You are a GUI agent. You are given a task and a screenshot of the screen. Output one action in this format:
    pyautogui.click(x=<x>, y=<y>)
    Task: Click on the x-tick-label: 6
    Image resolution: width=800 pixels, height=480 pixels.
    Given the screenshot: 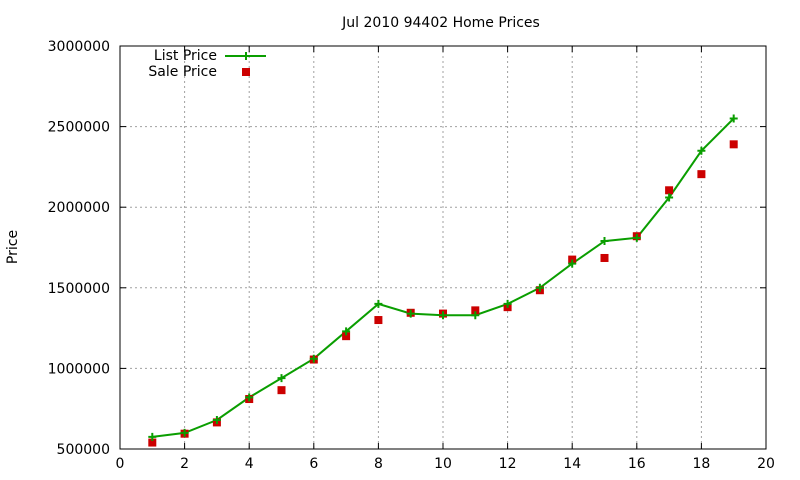 What is the action you would take?
    pyautogui.click(x=313, y=464)
    